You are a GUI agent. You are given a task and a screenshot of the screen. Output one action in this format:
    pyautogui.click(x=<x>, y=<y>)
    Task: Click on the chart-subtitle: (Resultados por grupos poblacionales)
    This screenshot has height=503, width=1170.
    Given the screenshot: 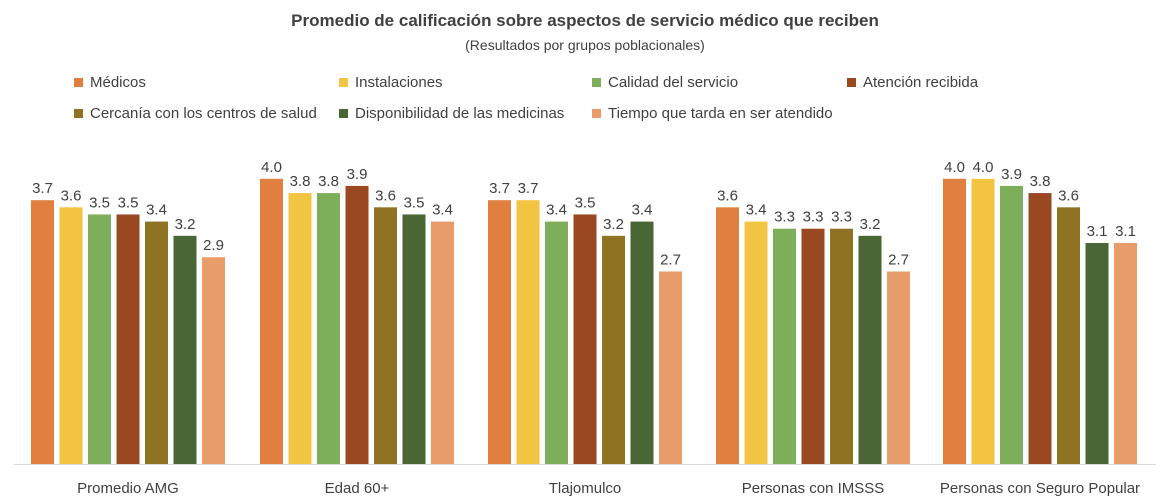 What is the action you would take?
    pyautogui.click(x=585, y=45)
    